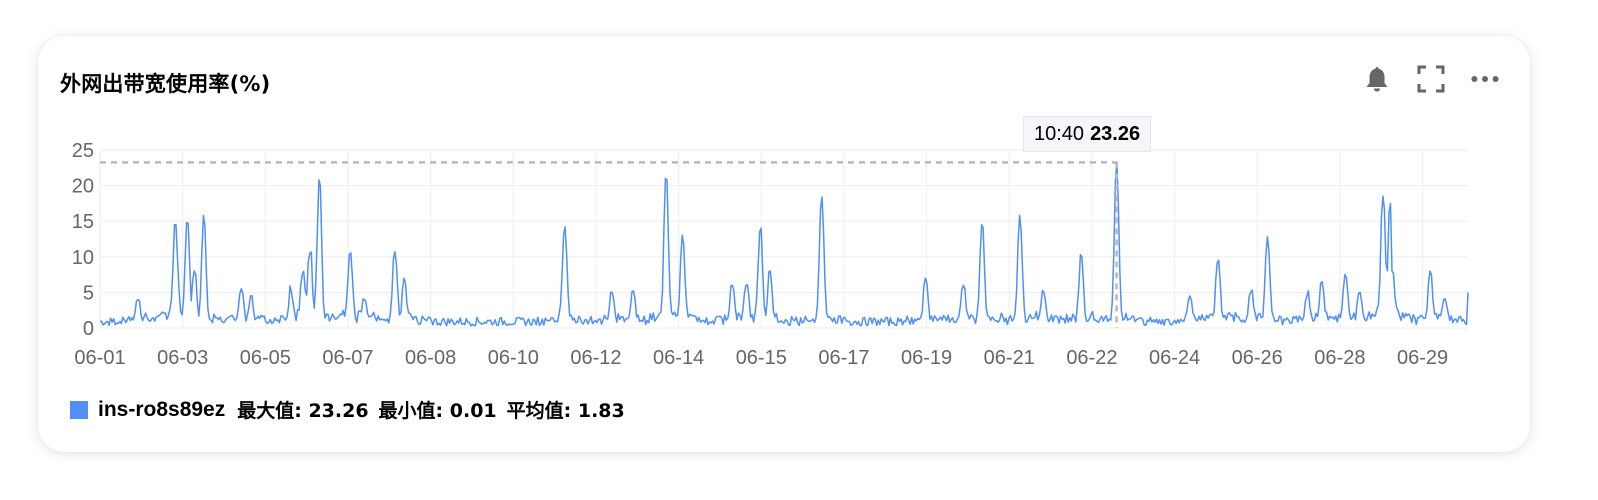  I want to click on x-tick-label: 06-19, so click(926, 358).